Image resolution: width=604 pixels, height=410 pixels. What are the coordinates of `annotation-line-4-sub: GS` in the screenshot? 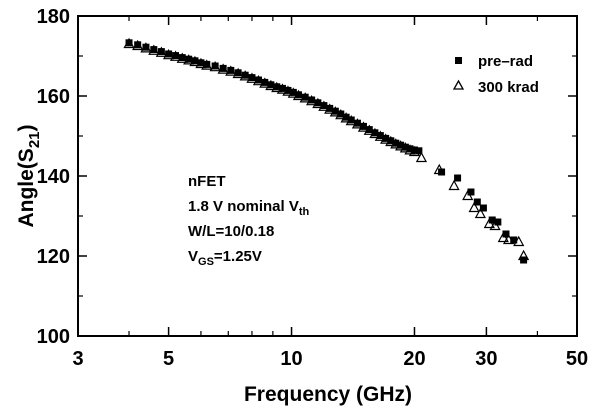 It's located at (206, 262).